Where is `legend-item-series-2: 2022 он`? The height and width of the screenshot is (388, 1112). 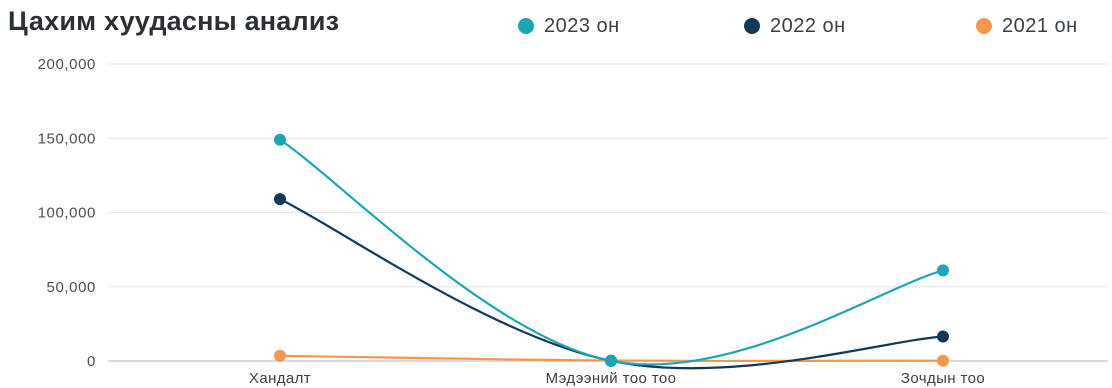 legend-item-series-2: 2022 он is located at coordinates (795, 26).